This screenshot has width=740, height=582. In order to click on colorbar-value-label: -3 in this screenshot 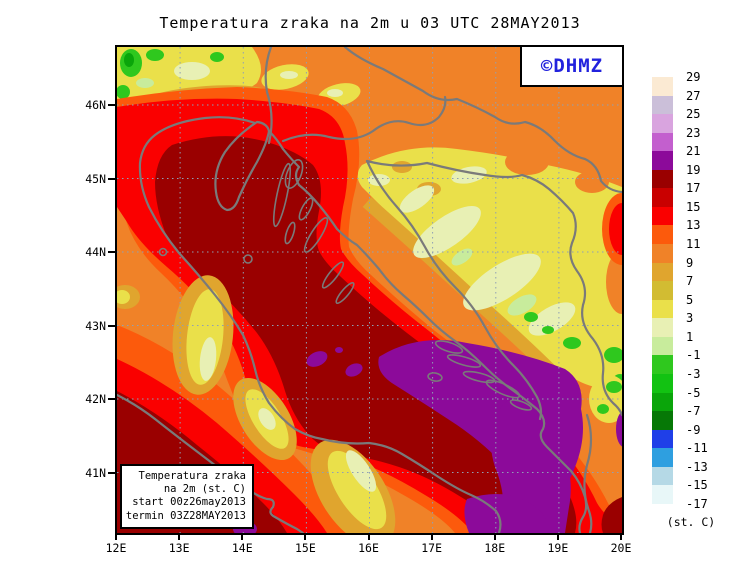, I will do `click(693, 373)`.